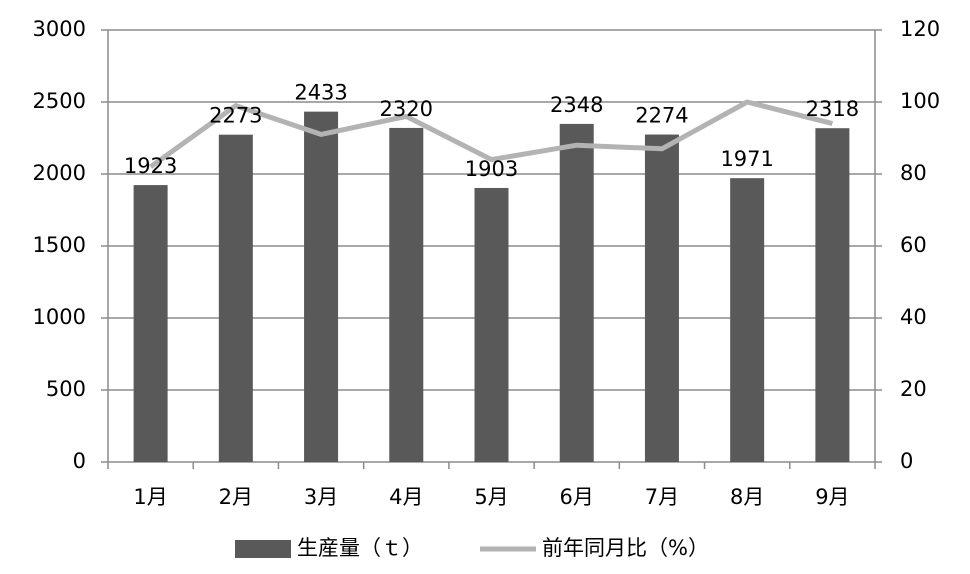  I want to click on y2-tick-label: 20, so click(913, 389).